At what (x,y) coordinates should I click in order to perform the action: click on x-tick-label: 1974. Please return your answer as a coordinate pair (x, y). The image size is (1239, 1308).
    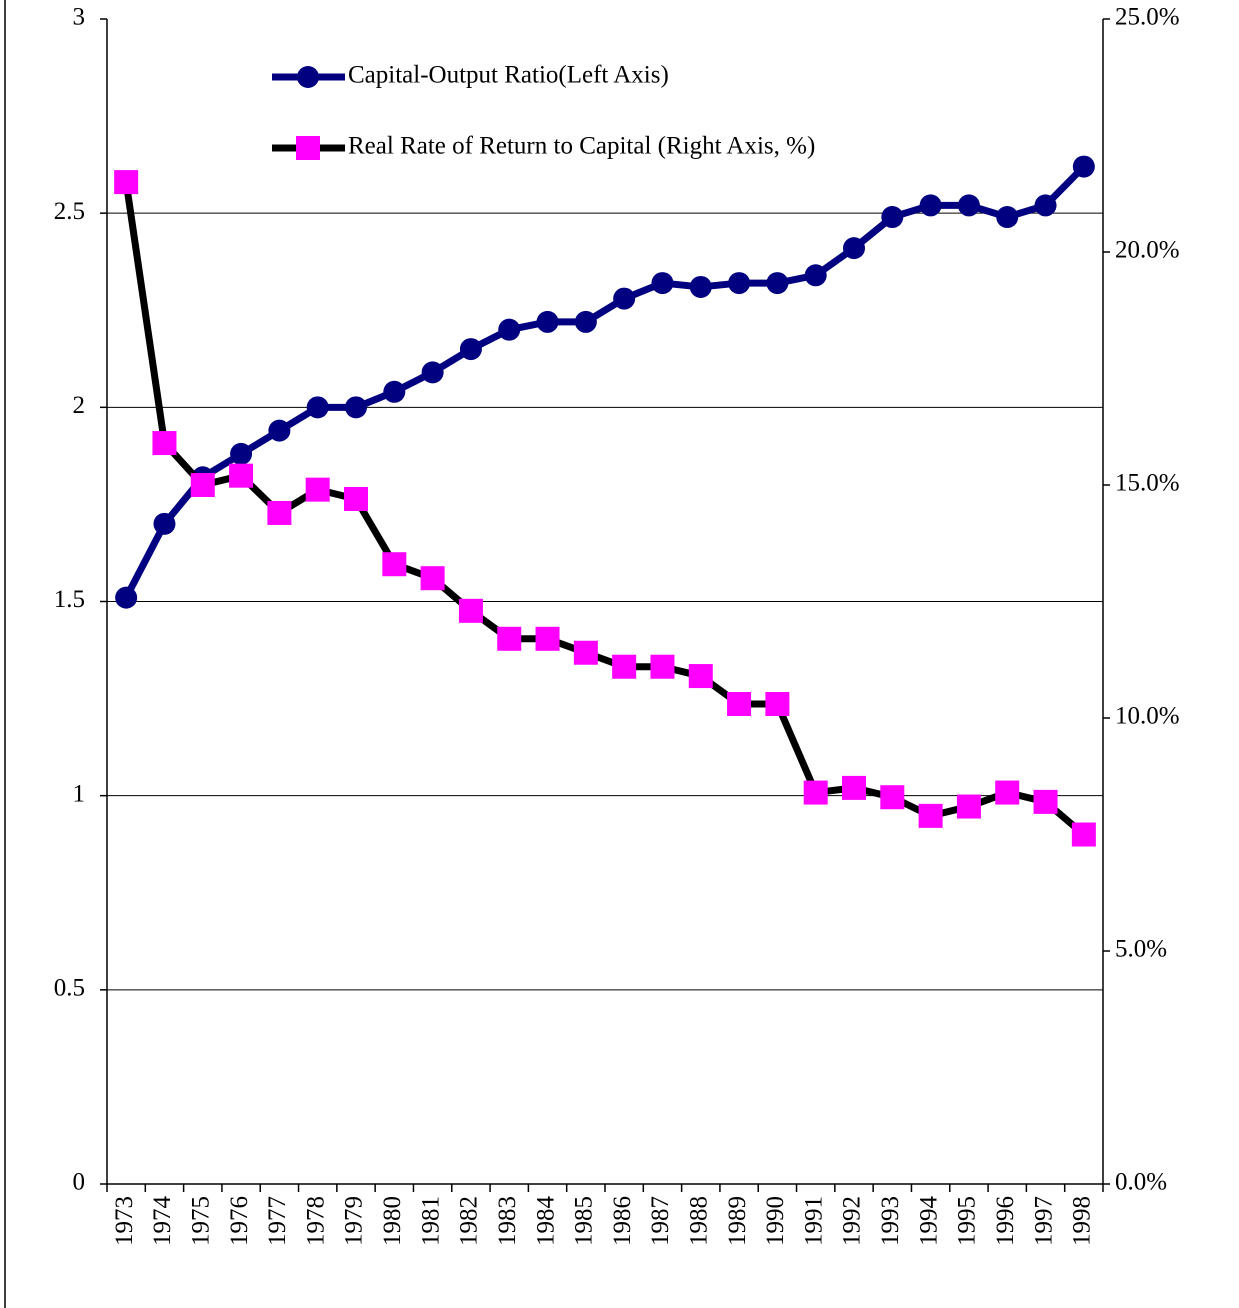
    Looking at the image, I should click on (162, 1221).